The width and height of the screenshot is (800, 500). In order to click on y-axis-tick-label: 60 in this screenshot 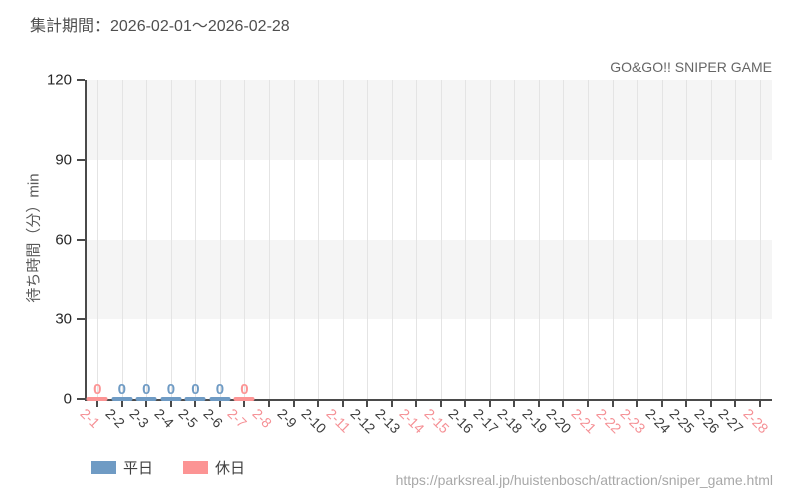, I will do `click(63, 239)`.